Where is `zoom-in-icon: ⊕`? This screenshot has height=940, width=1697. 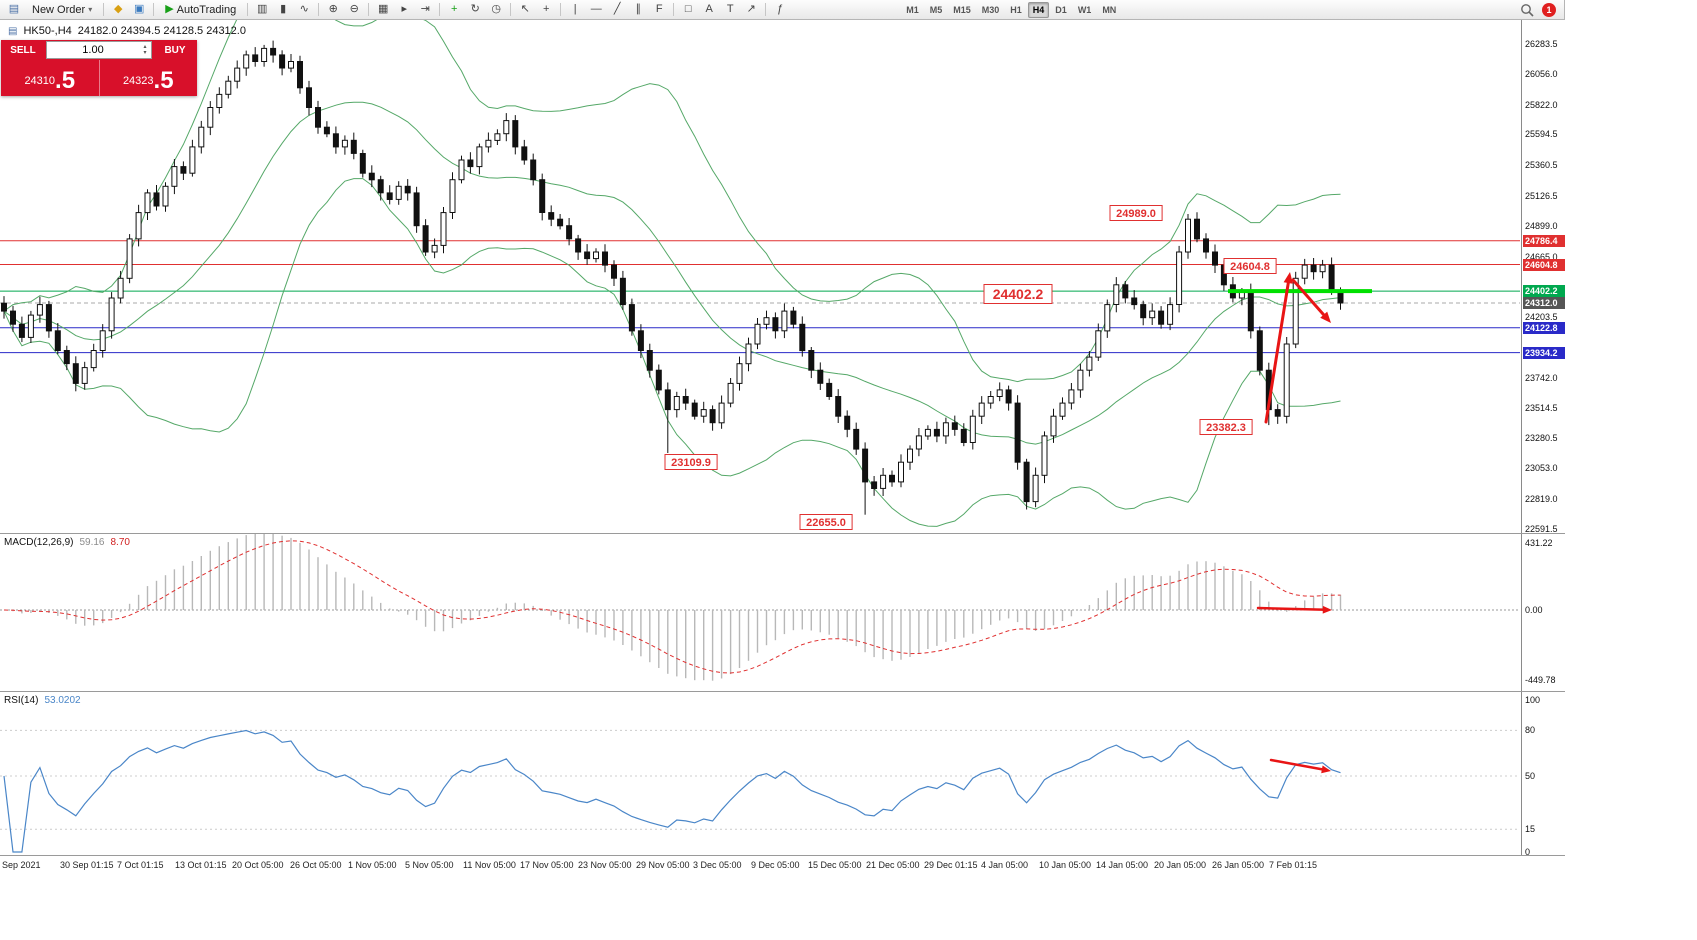
zoom-in-icon: ⊕ is located at coordinates (333, 9).